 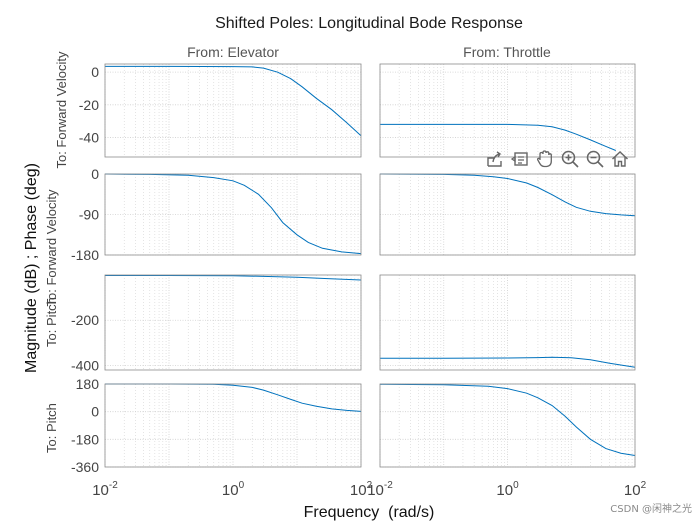 What do you see at coordinates (51, 248) in the screenshot?
I see `row-label-forward-velocity-2: To: Forward Velocity` at bounding box center [51, 248].